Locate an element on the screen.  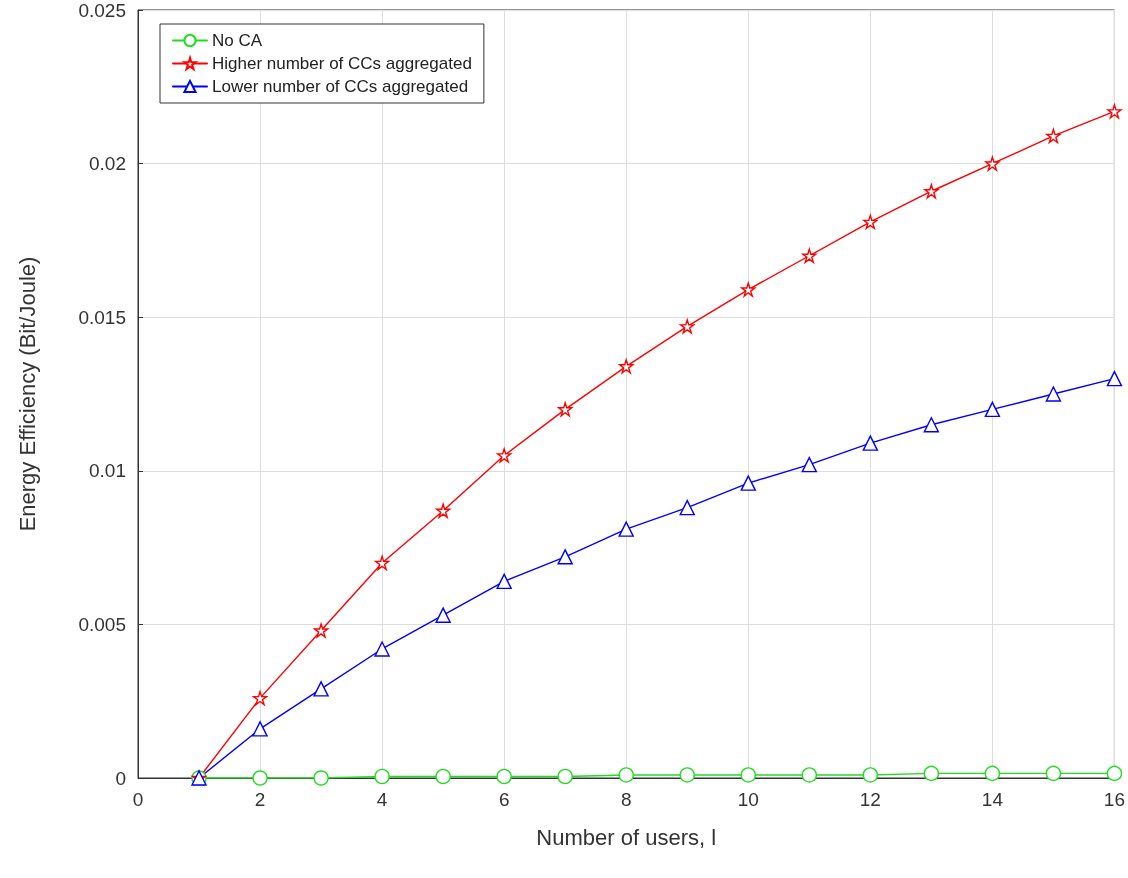
legend-label: No CA is located at coordinates (237, 40).